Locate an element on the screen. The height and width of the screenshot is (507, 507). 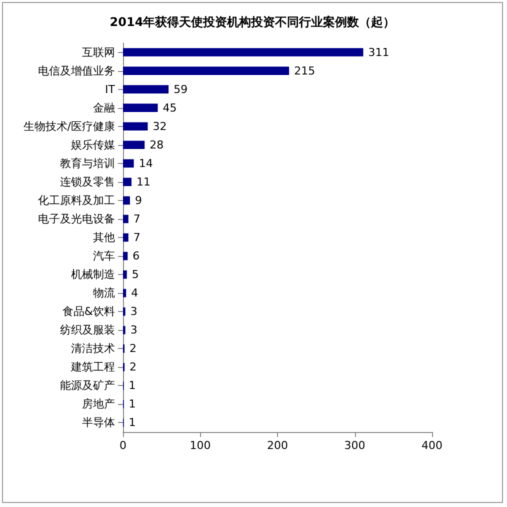
y-tick-label: 生物技术/医疗健康 is located at coordinates (69, 126).